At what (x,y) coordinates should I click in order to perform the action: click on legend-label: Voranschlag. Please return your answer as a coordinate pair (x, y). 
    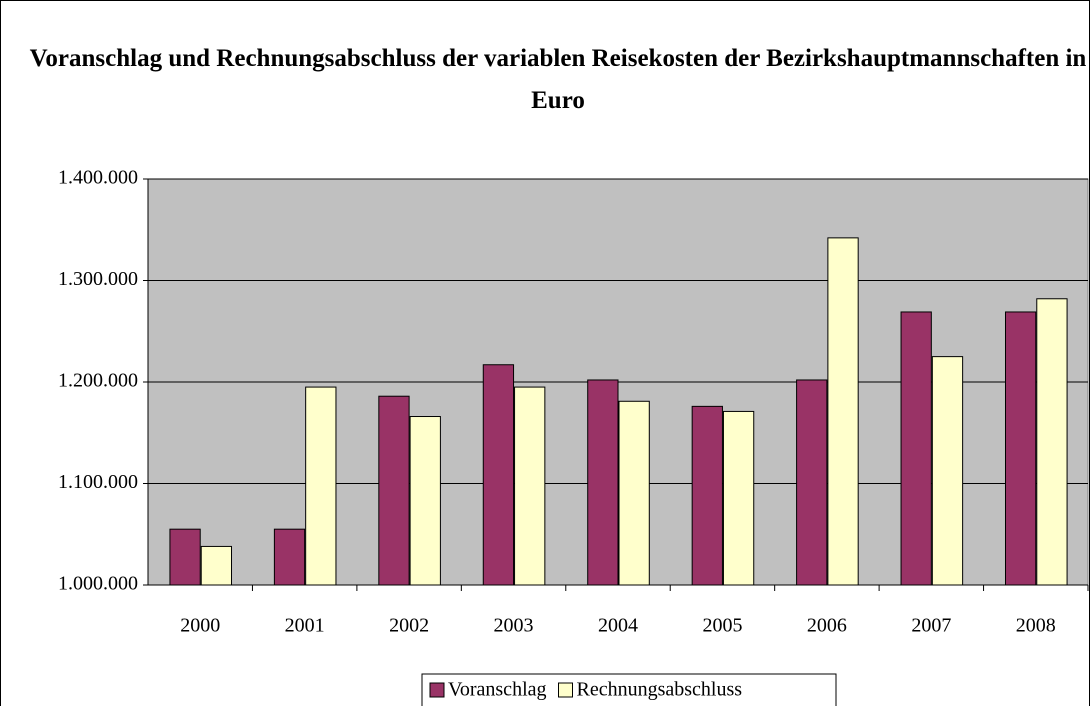
    Looking at the image, I should click on (497, 690).